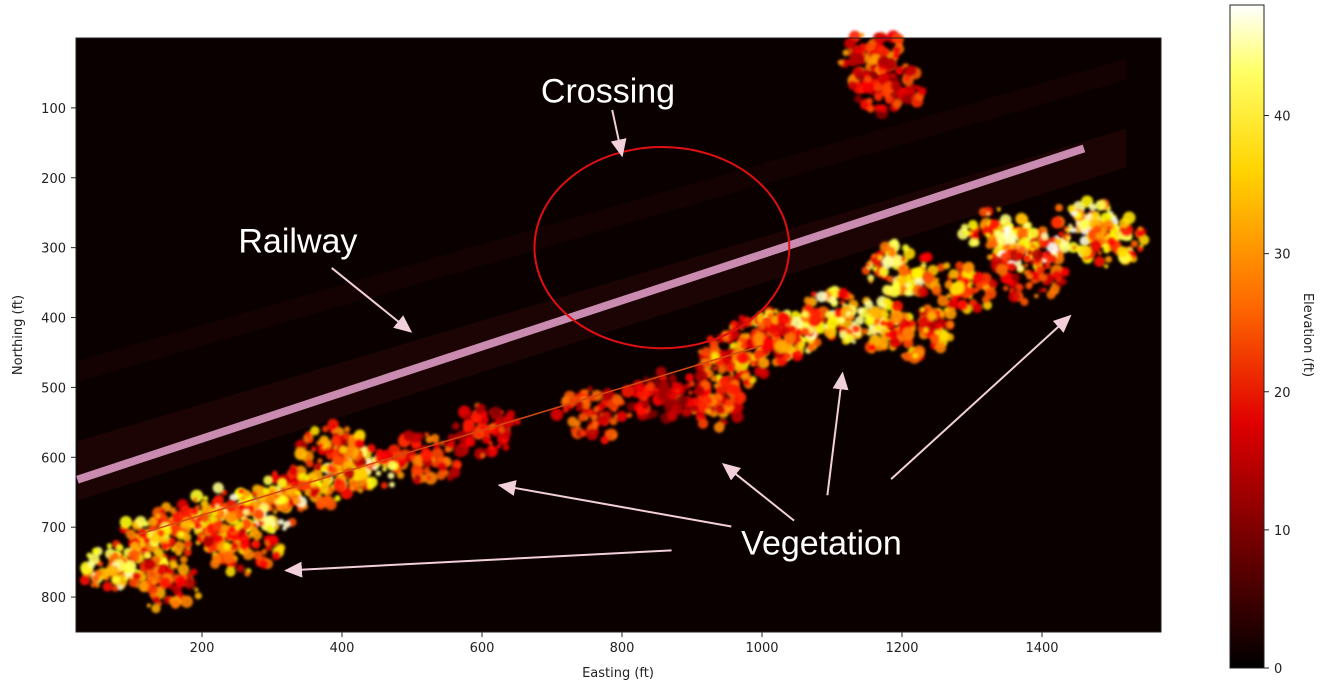 The height and width of the screenshot is (693, 1320). I want to click on y-tick-label: 100, so click(53, 109).